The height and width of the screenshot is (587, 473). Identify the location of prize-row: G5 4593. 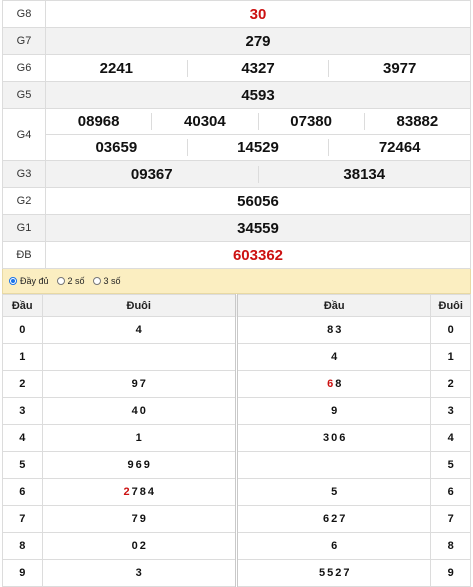
(236, 95).